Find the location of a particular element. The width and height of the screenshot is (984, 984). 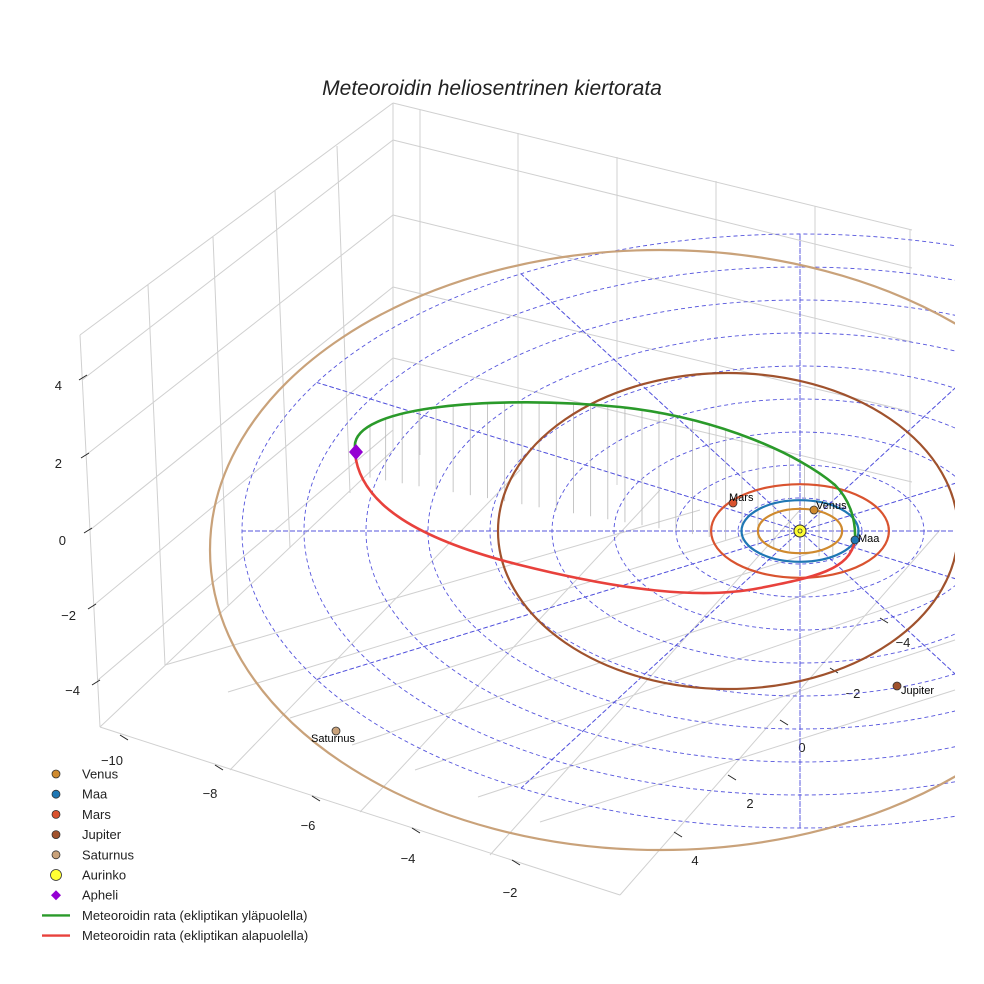

x-tick-label: −2 is located at coordinates (510, 892).